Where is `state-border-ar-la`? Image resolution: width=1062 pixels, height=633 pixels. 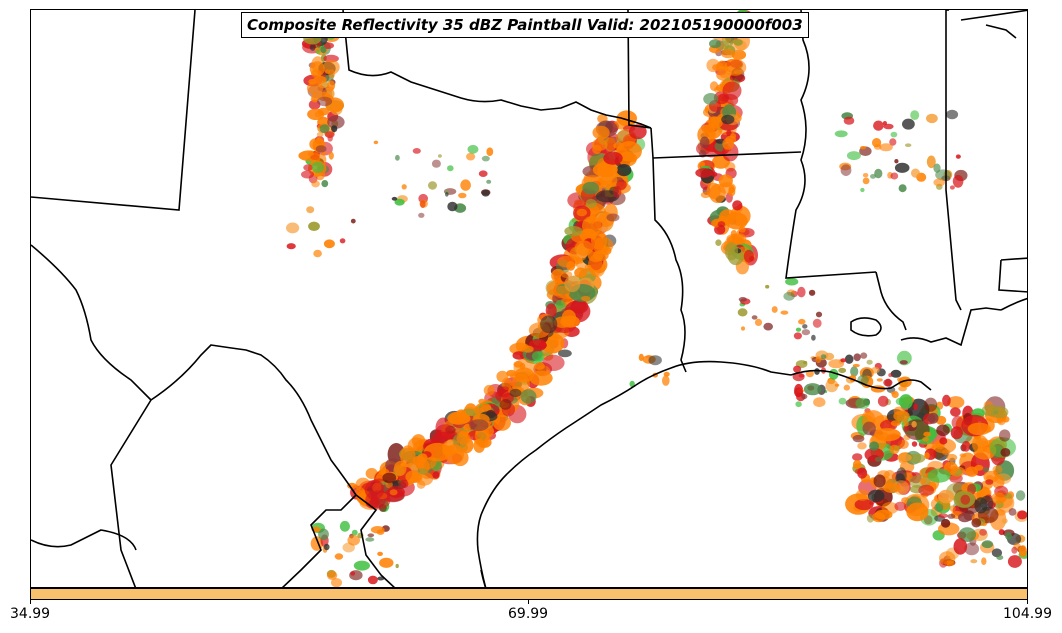
state-border-ar-la is located at coordinates (727, 155).